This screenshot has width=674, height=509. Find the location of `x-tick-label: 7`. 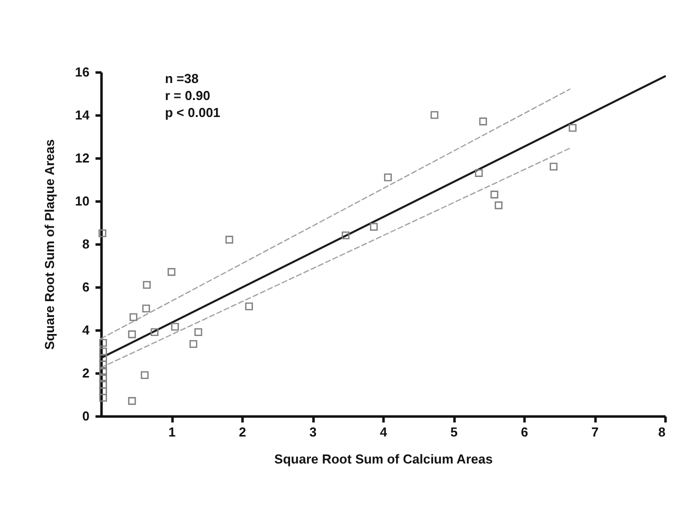

x-tick-label: 7 is located at coordinates (595, 432).